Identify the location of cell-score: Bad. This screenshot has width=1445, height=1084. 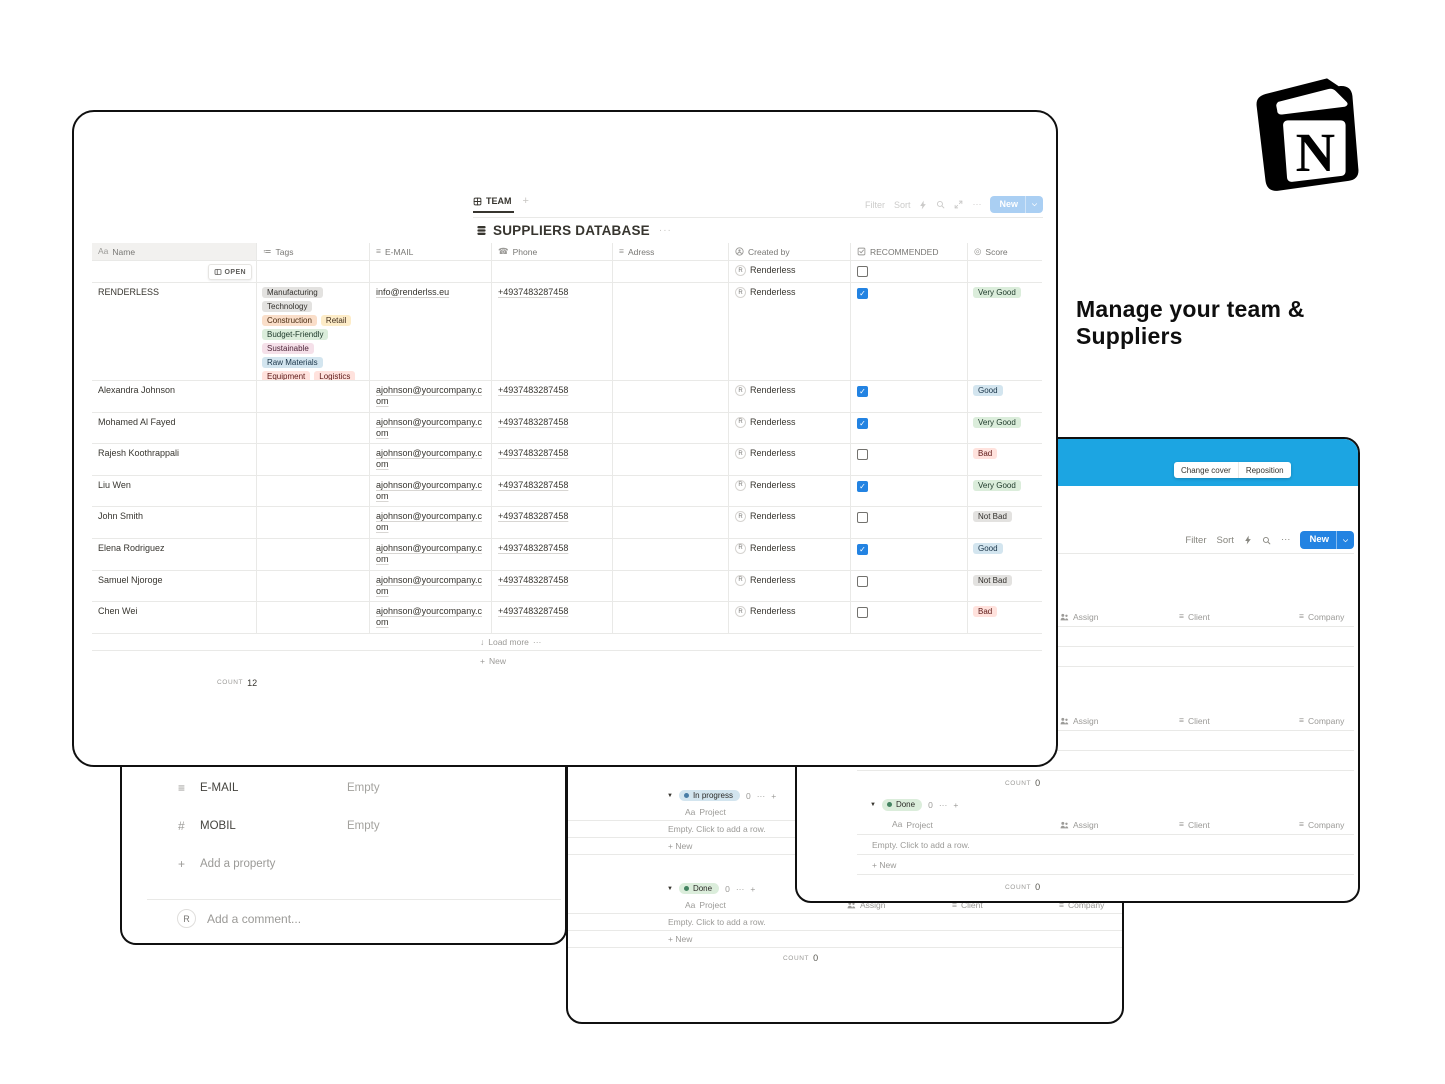
(1005, 459).